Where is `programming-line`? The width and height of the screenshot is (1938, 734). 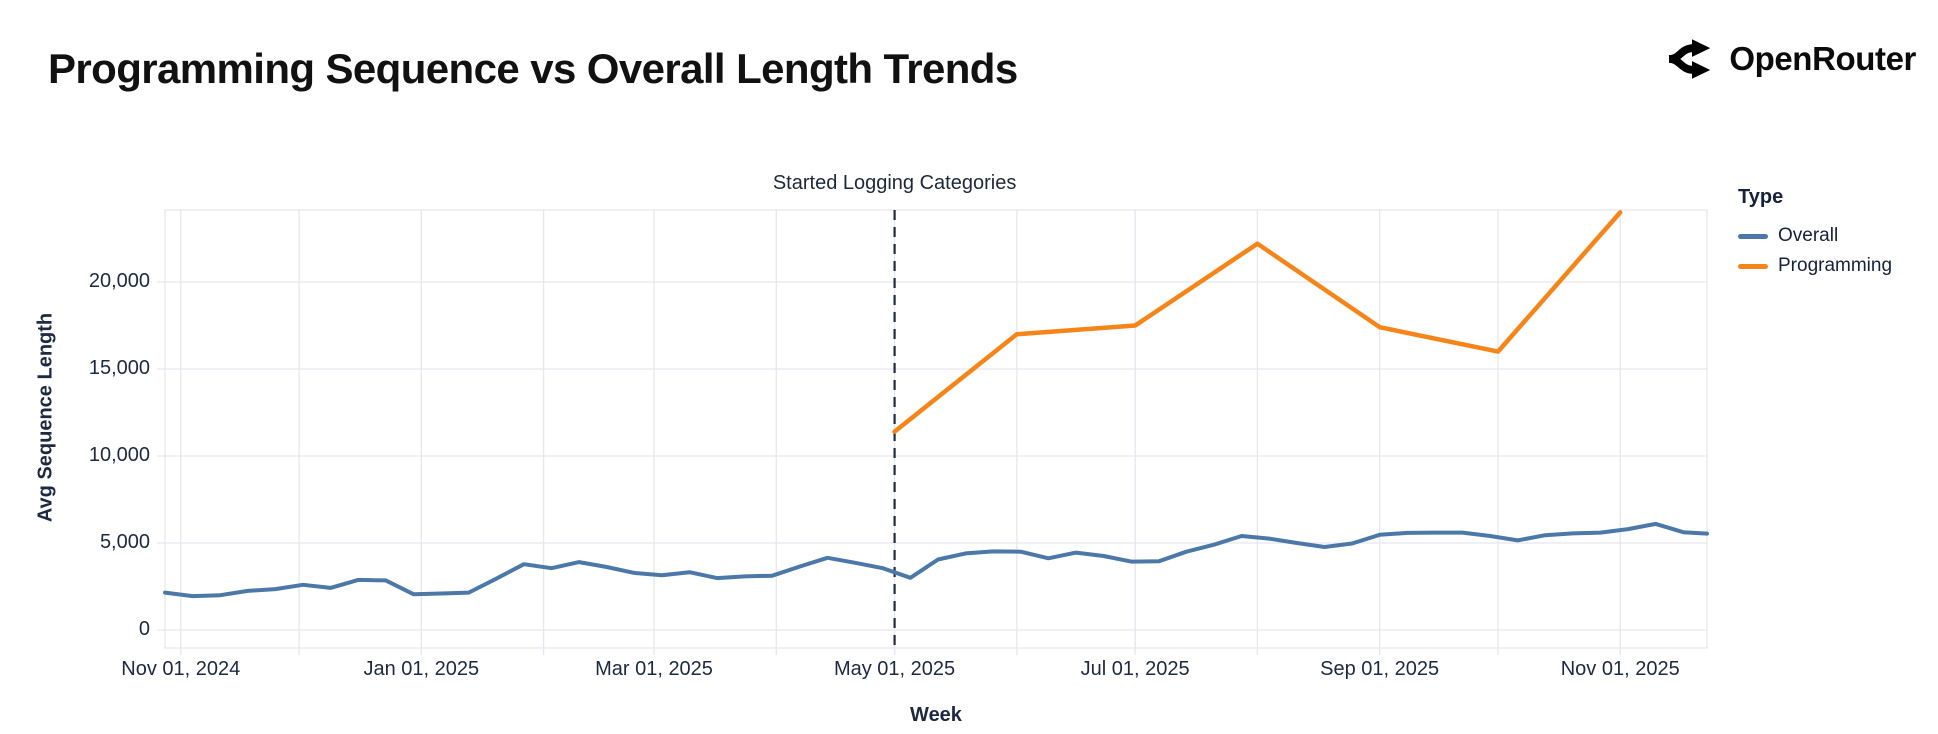
programming-line is located at coordinates (1257, 322).